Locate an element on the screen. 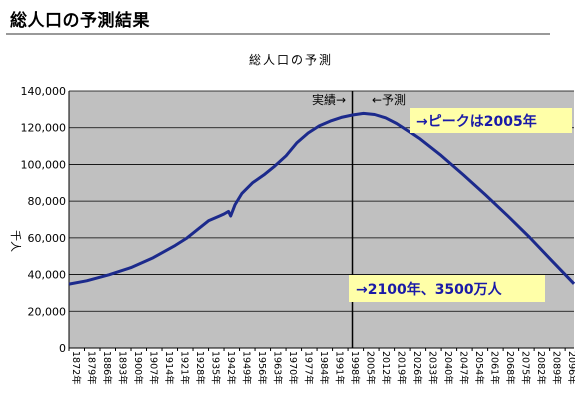 Image resolution: width=575 pixels, height=407 pixels. annotation-actual: 実績→ is located at coordinates (329, 99).